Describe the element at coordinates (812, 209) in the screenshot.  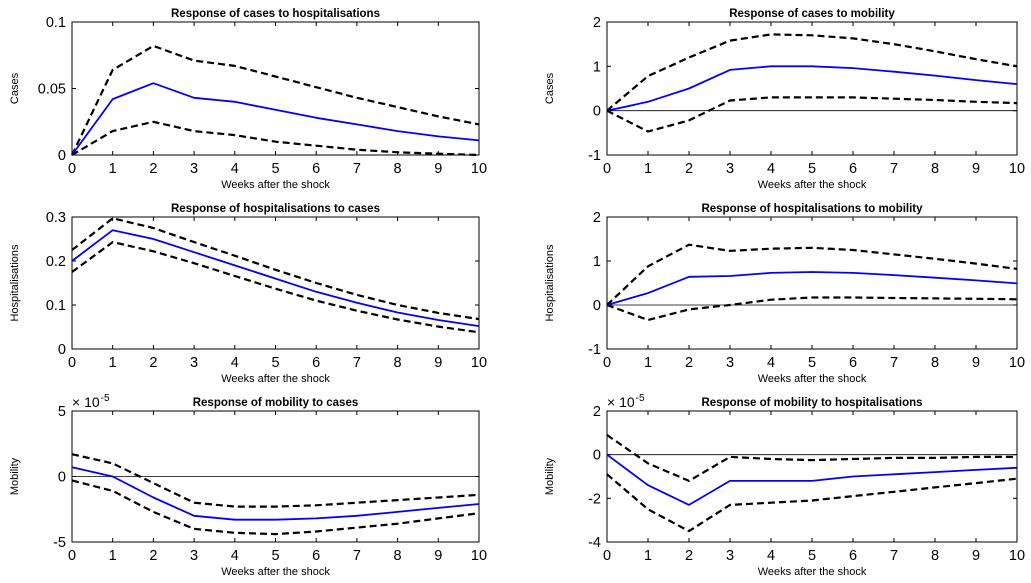
I see `chart-title: Response of hospitalisations to mobility` at that location.